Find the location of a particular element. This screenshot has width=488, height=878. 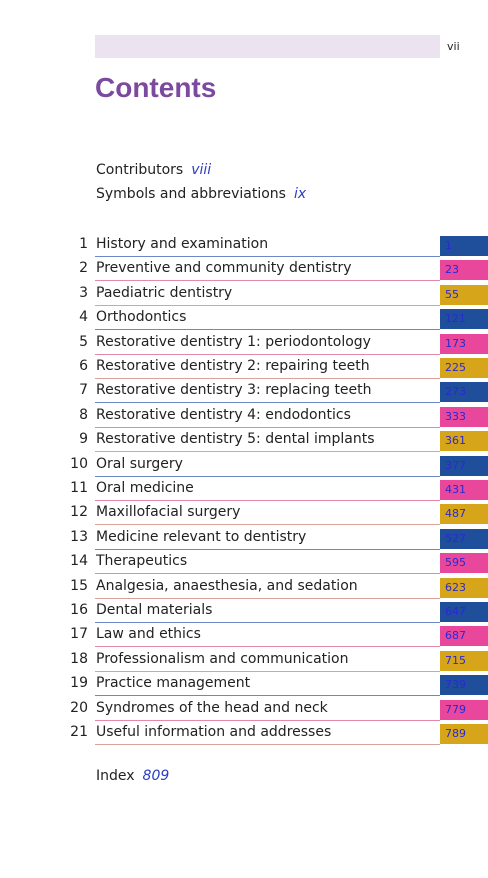

chapter-number: 2 is located at coordinates (83, 268).